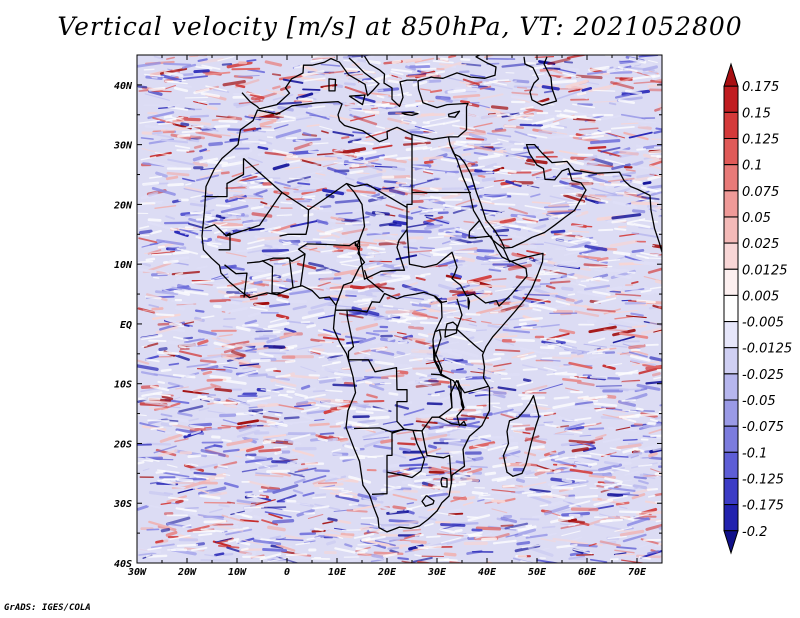  What do you see at coordinates (332, 85) in the screenshot?
I see `sardinia` at bounding box center [332, 85].